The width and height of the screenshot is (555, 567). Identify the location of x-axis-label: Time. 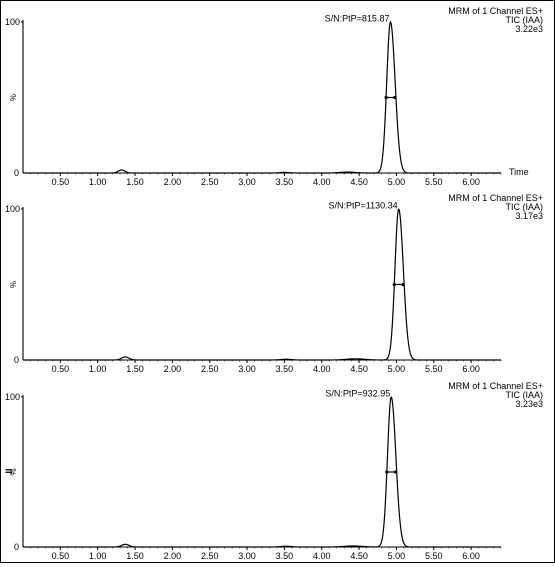
(519, 172).